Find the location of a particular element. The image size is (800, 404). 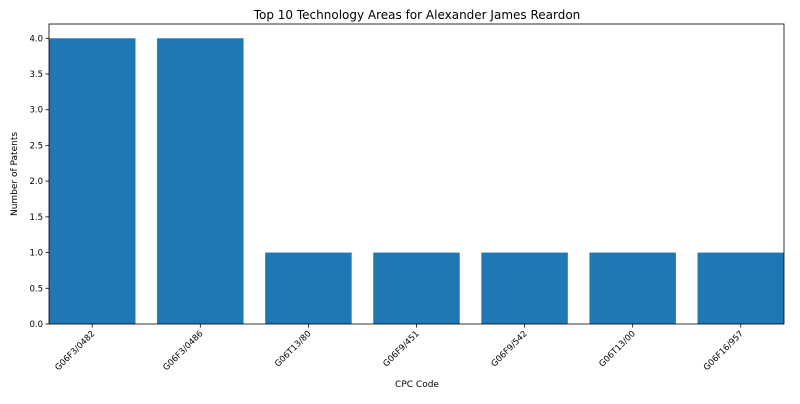

y-tick-label-7: 3.5 is located at coordinates (36, 75).